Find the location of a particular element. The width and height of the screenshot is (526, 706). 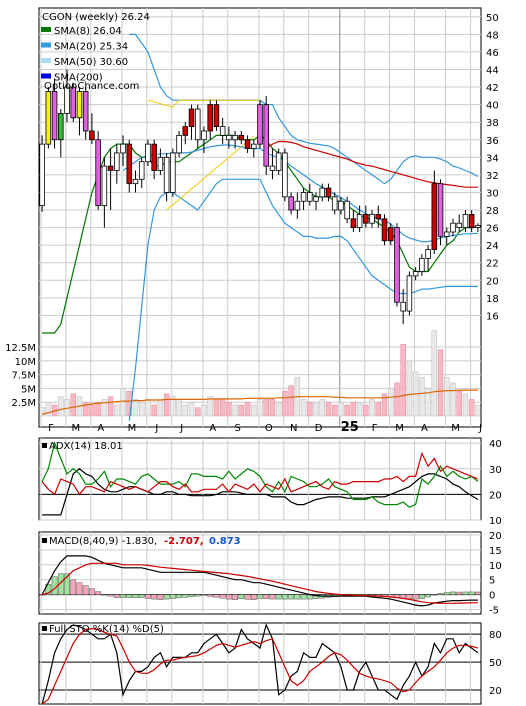

price-y-tick-label: 30 is located at coordinates (492, 193).